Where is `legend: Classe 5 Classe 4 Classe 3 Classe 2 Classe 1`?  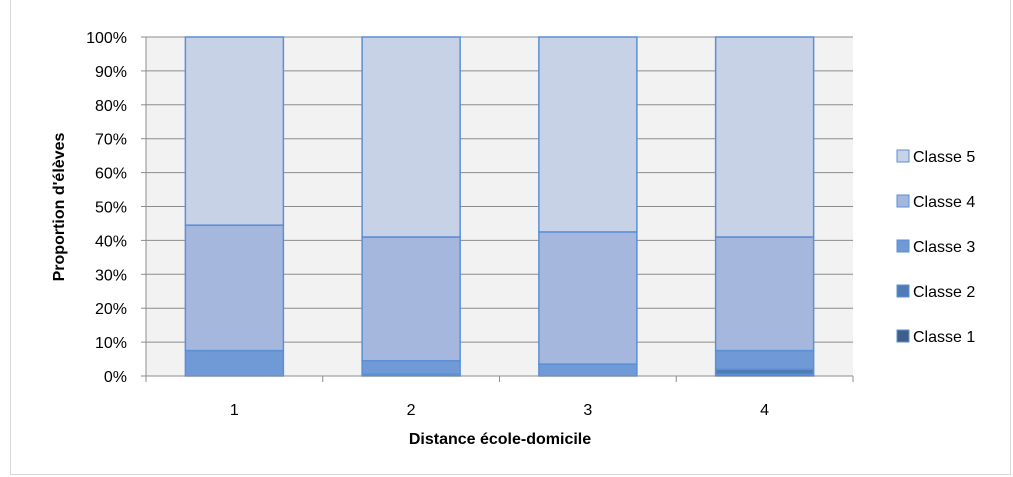
legend: Classe 5 Classe 4 Classe 3 Classe 2 Classe 1 is located at coordinates (935, 247).